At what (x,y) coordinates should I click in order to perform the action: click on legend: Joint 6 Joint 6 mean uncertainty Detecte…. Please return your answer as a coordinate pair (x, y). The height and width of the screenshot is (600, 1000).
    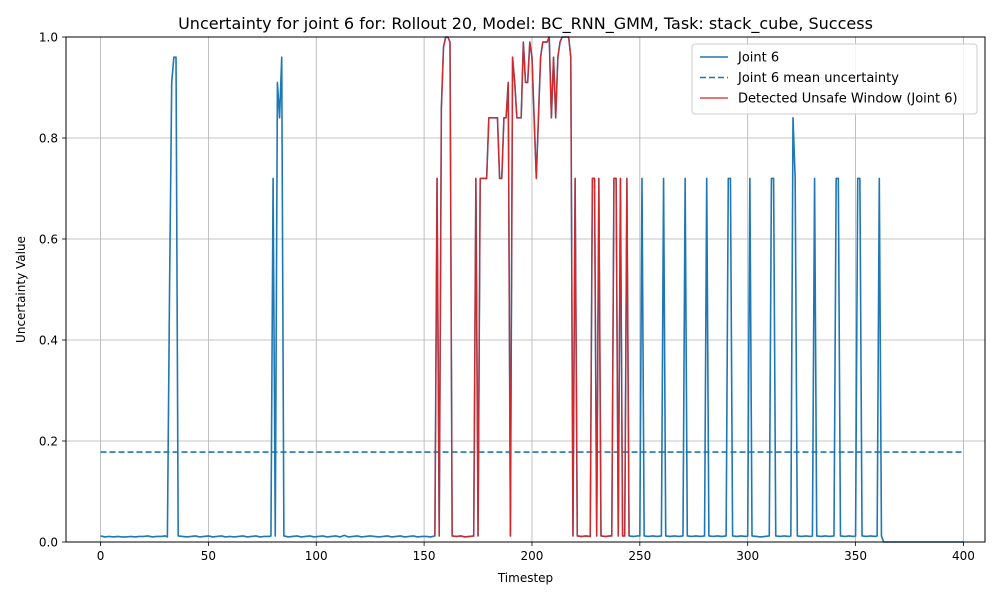
    Looking at the image, I should click on (834, 79).